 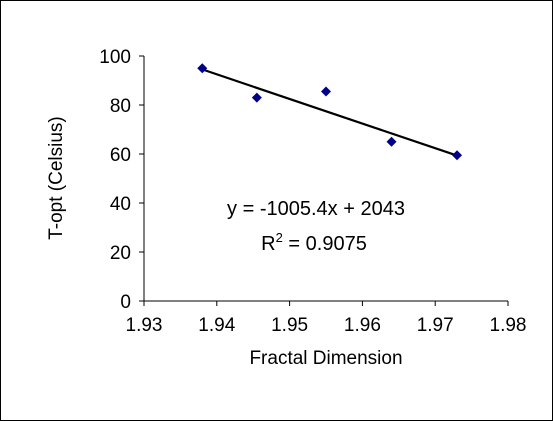 I want to click on trendline, so click(x=329, y=112).